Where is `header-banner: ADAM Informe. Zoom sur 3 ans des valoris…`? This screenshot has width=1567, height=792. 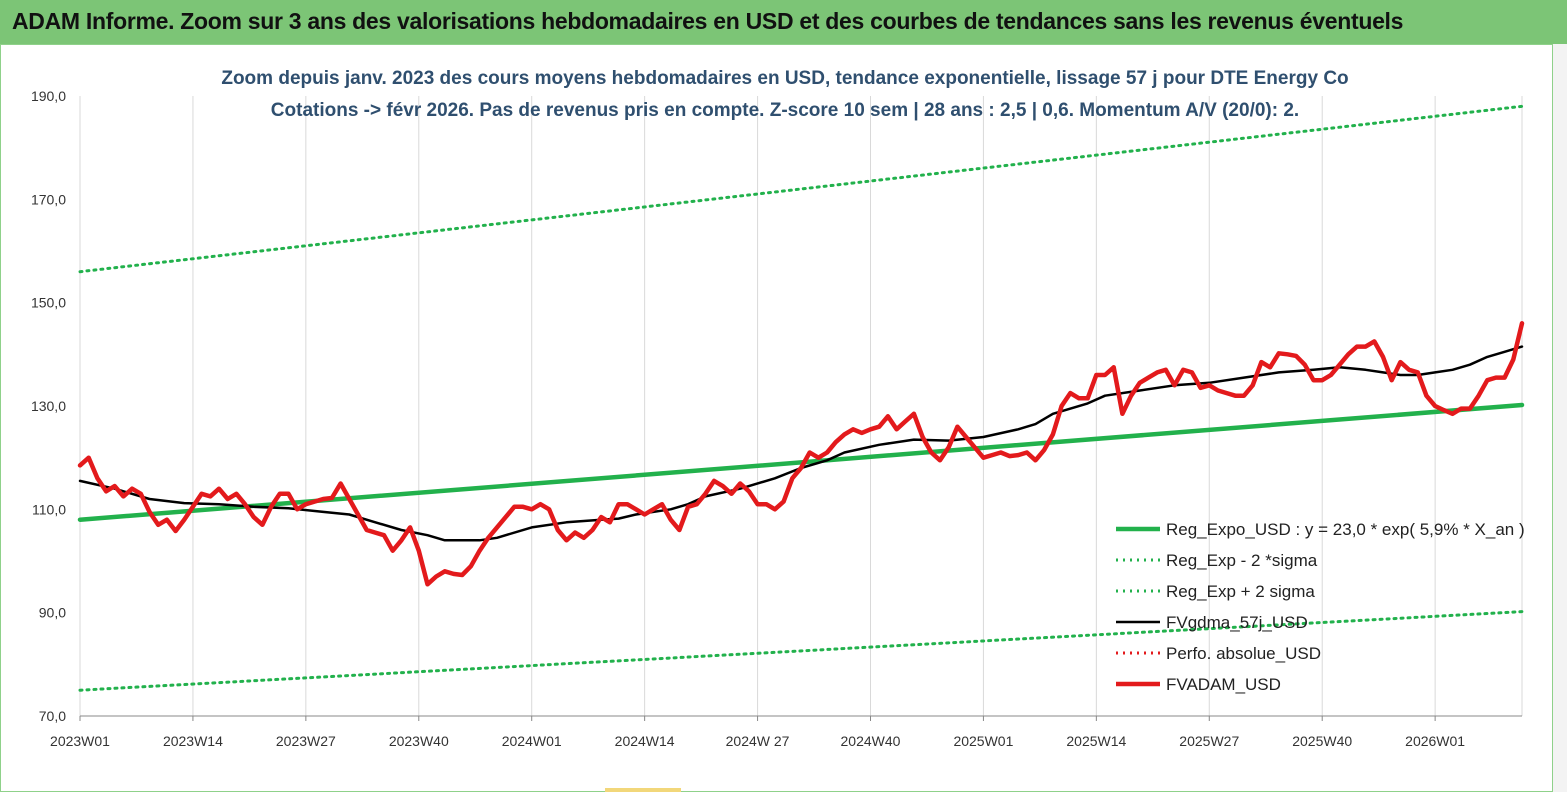 header-banner: ADAM Informe. Zoom sur 3 ans des valoris… is located at coordinates (783, 22).